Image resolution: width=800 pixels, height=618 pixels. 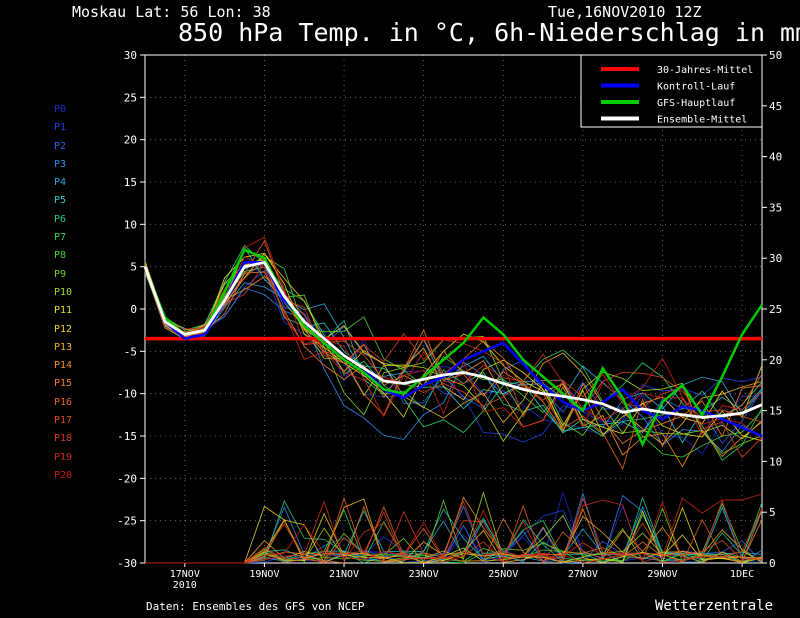 I want to click on y-tick-label-right: 15, so click(x=775, y=411).